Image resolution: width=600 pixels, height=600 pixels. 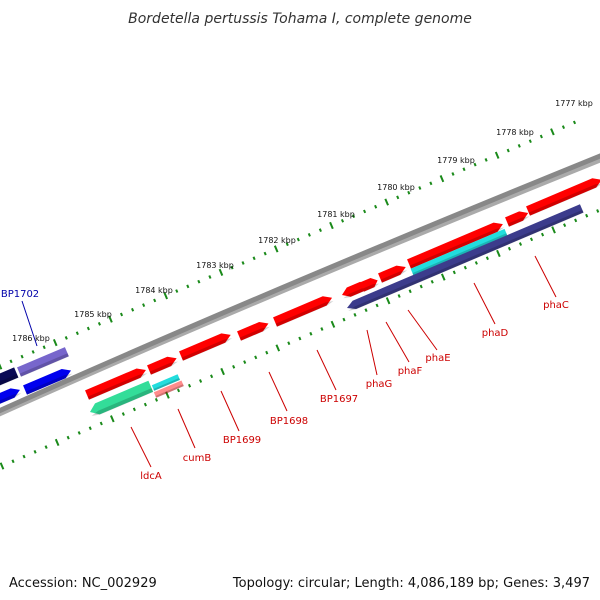 I want to click on scale-label: 1780 kbp, so click(x=396, y=187).